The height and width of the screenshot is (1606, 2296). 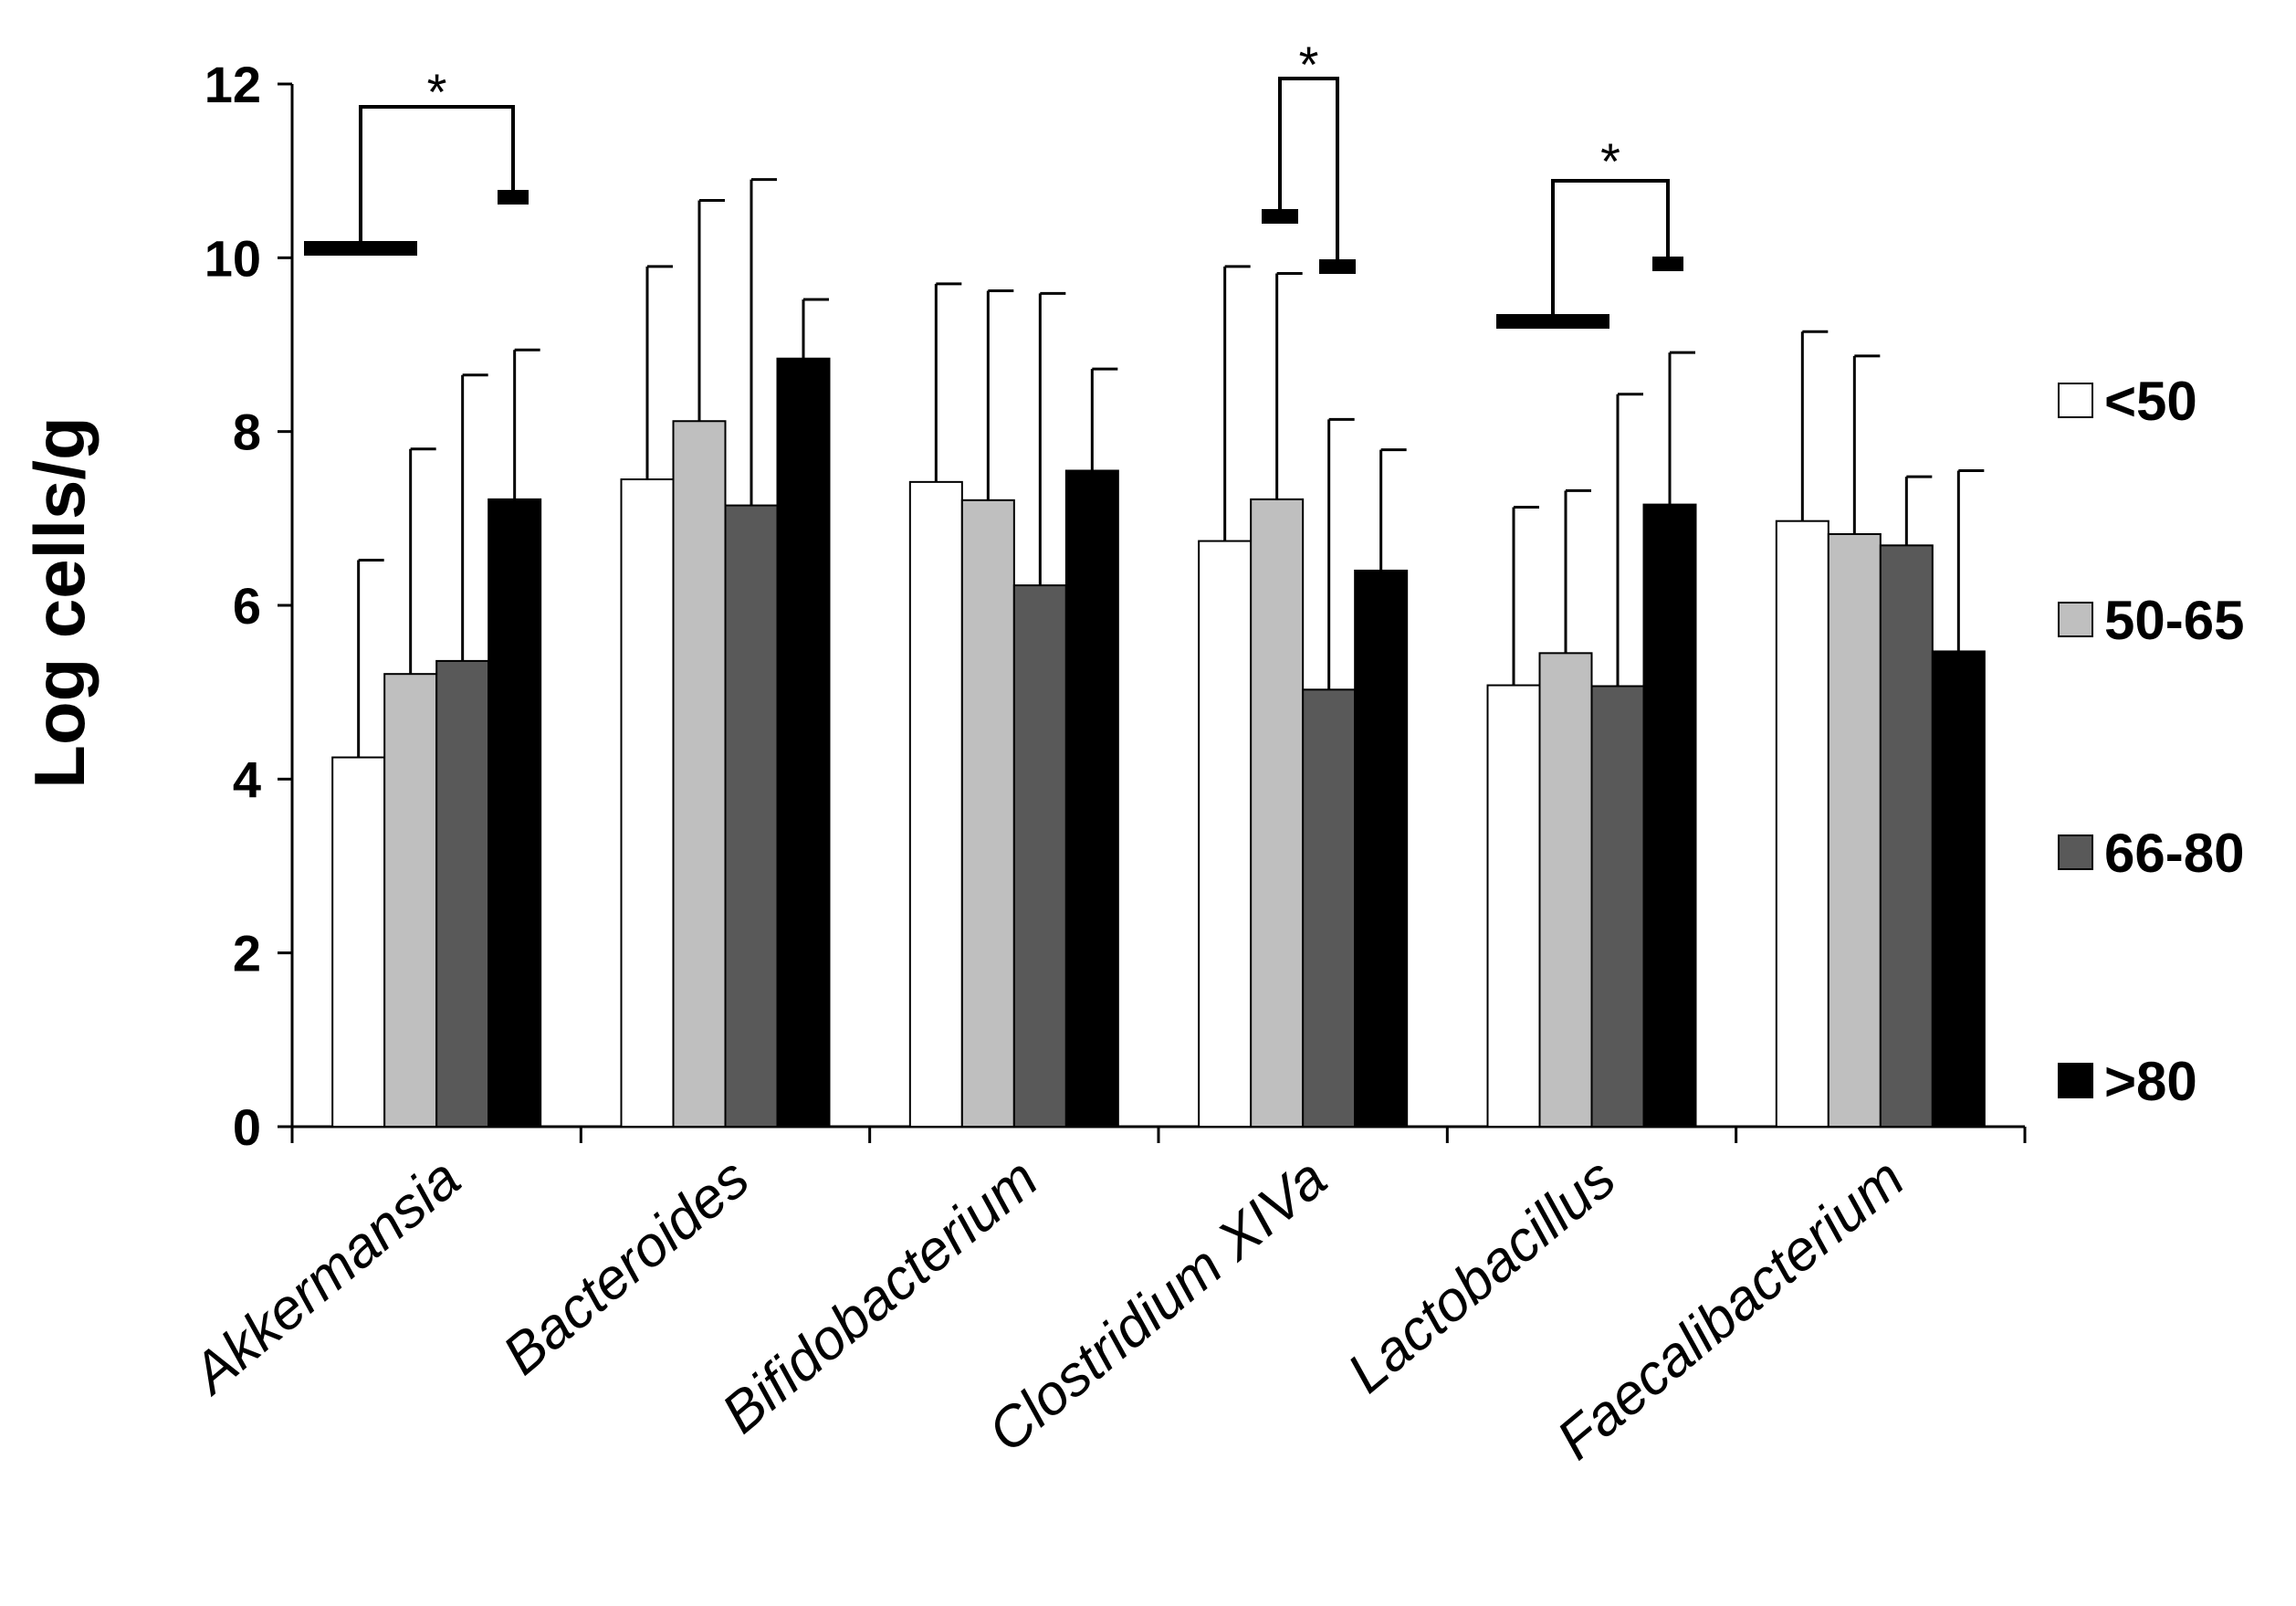 What do you see at coordinates (2174, 853) in the screenshot?
I see `legend-label-2: 66-80` at bounding box center [2174, 853].